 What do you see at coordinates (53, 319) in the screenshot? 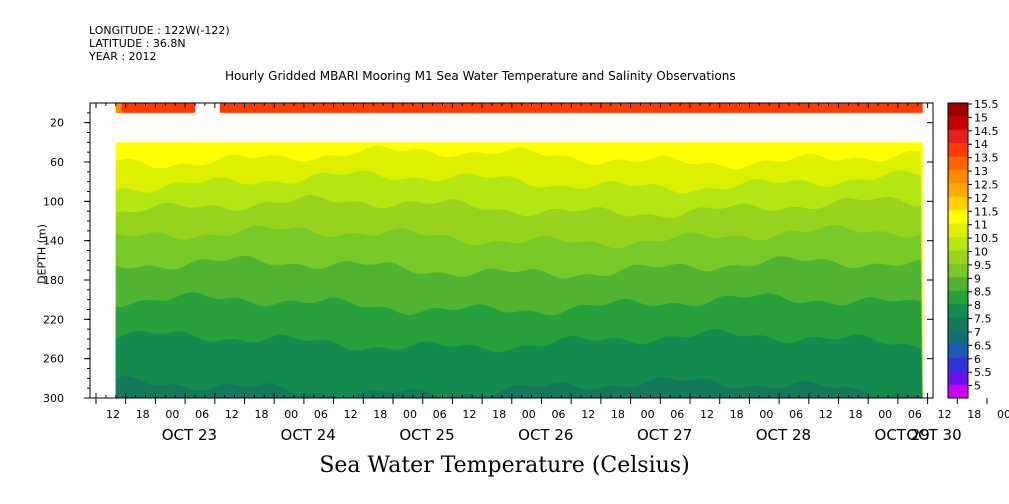
I see `y-tick-label: 220` at bounding box center [53, 319].